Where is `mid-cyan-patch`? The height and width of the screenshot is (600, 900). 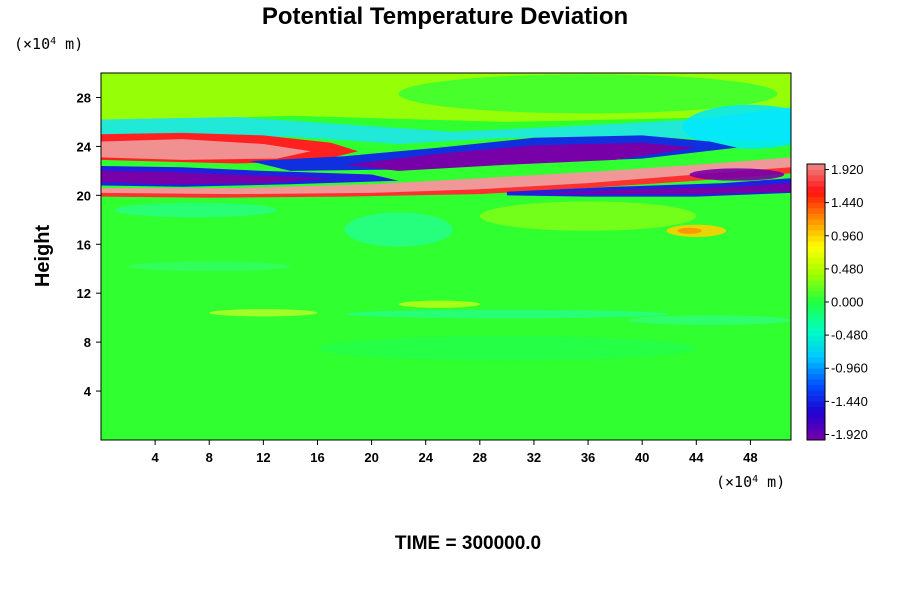
mid-cyan-patch is located at coordinates (398, 229).